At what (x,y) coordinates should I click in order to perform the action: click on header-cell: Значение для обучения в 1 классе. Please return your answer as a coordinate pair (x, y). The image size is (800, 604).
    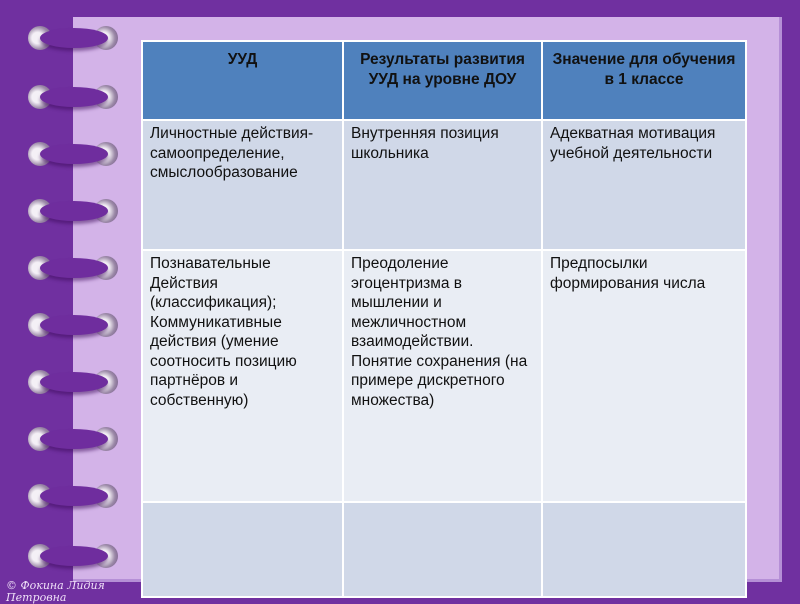
    Looking at the image, I should click on (644, 80).